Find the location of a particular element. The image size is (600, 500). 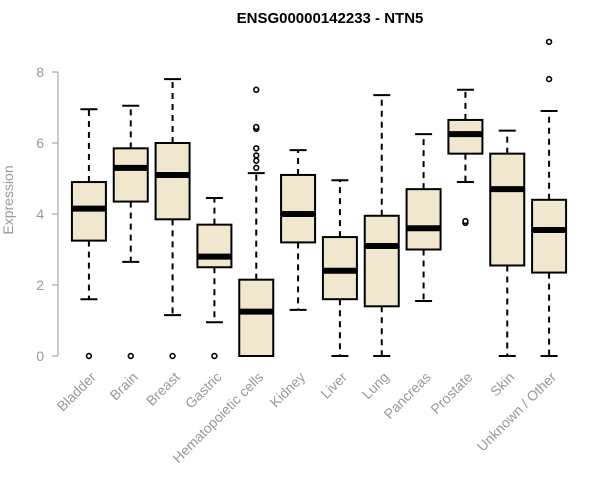

x-tick-label: Bladder is located at coordinates (77, 392).